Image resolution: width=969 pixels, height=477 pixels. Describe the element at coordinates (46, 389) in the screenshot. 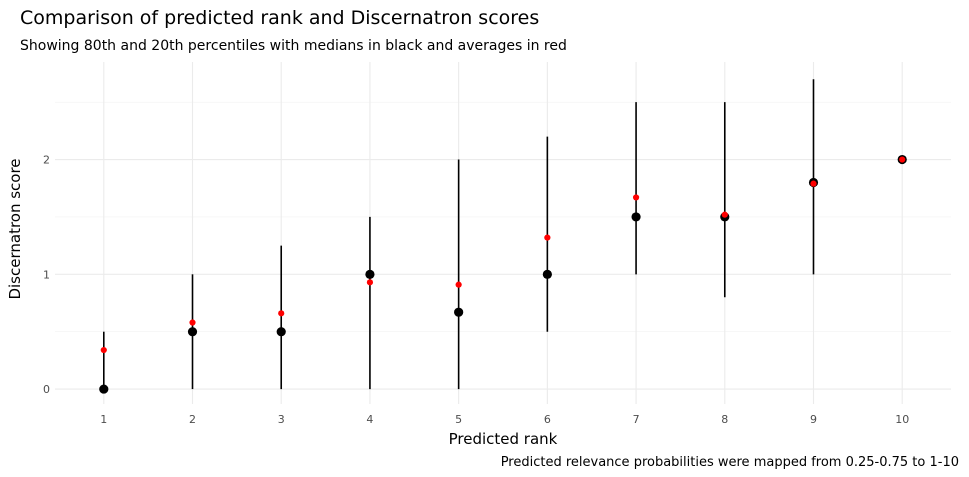

I see `y-tick-label: 0` at that location.